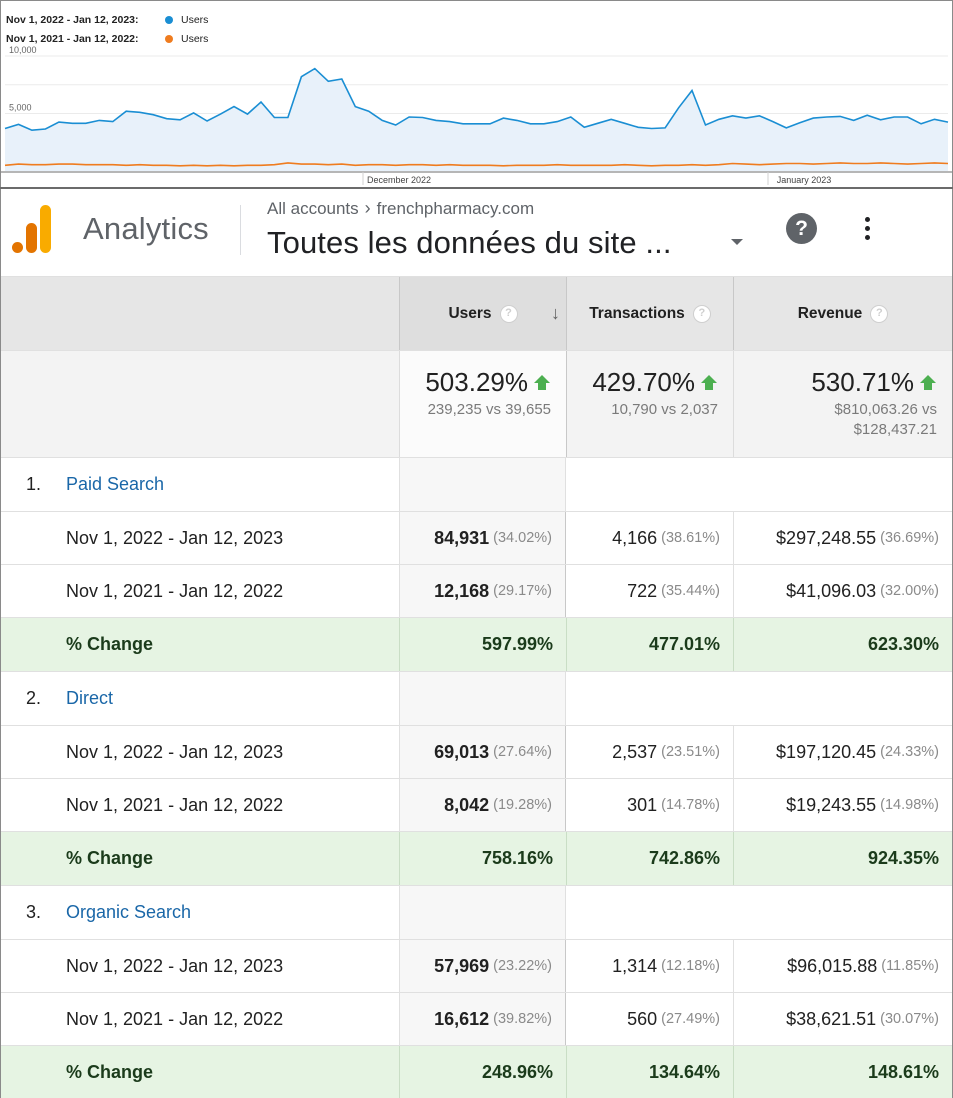 This screenshot has height=1098, width=953. What do you see at coordinates (649, 1019) in the screenshot?
I see `transactions-cell: 560 (27.49%)` at bounding box center [649, 1019].